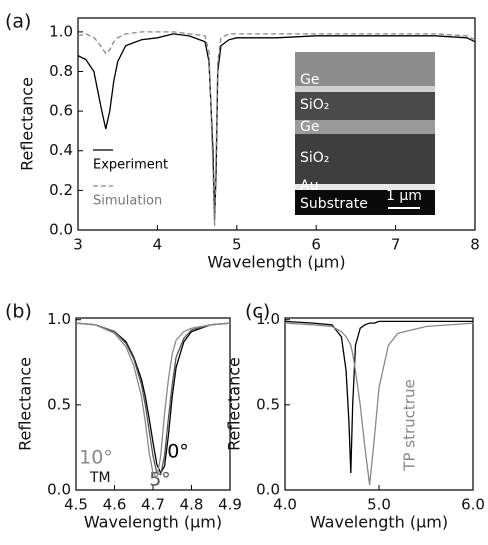 This screenshot has height=545, width=488. What do you see at coordinates (61, 111) in the screenshot?
I see `y-tick-label: 0.6` at bounding box center [61, 111].